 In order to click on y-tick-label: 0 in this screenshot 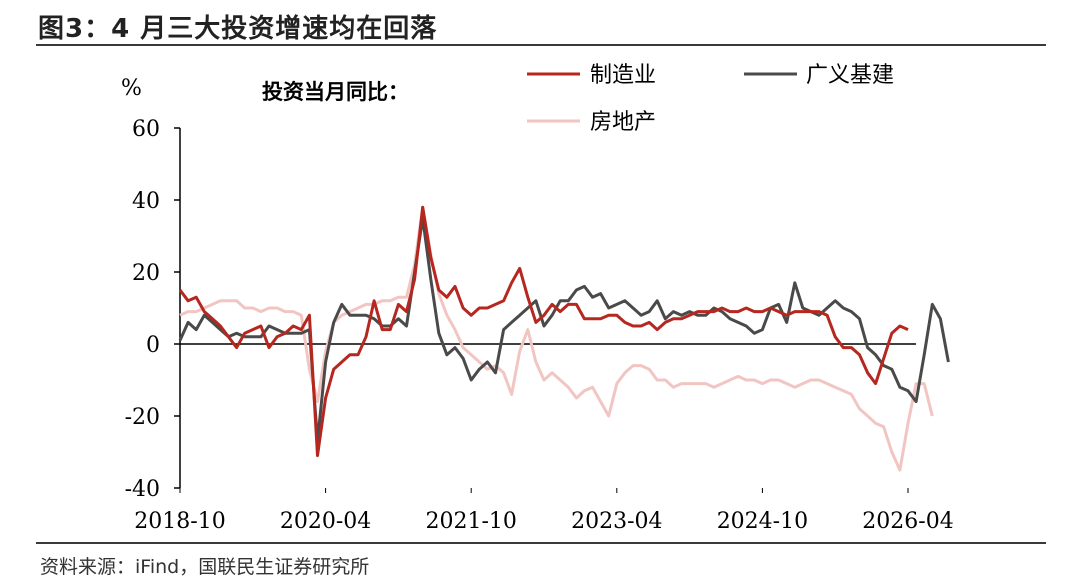, I will do `click(153, 345)`.